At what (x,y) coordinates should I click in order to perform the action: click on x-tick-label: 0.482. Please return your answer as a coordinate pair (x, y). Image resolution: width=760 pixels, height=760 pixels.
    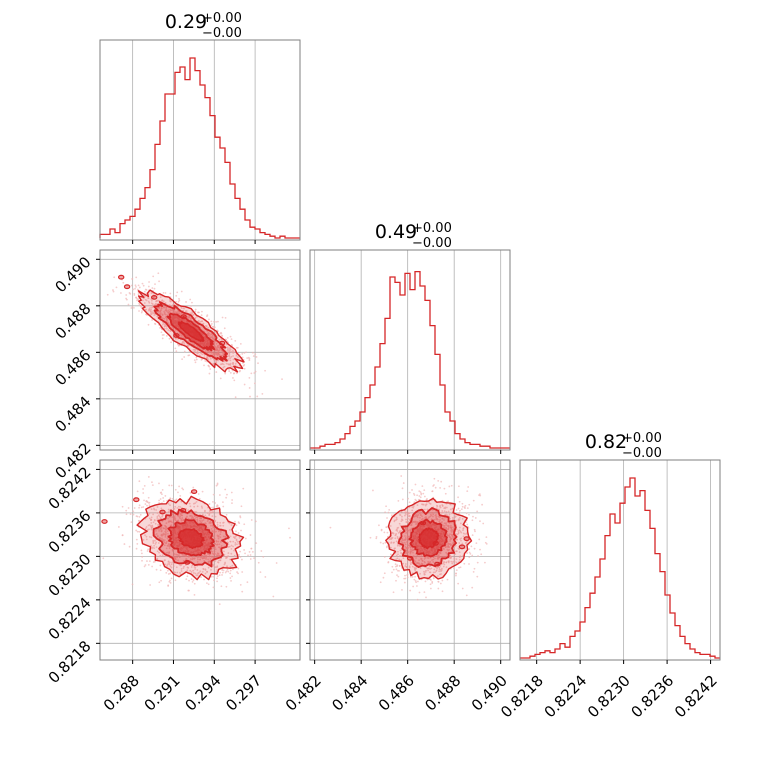
    Looking at the image, I should click on (303, 693).